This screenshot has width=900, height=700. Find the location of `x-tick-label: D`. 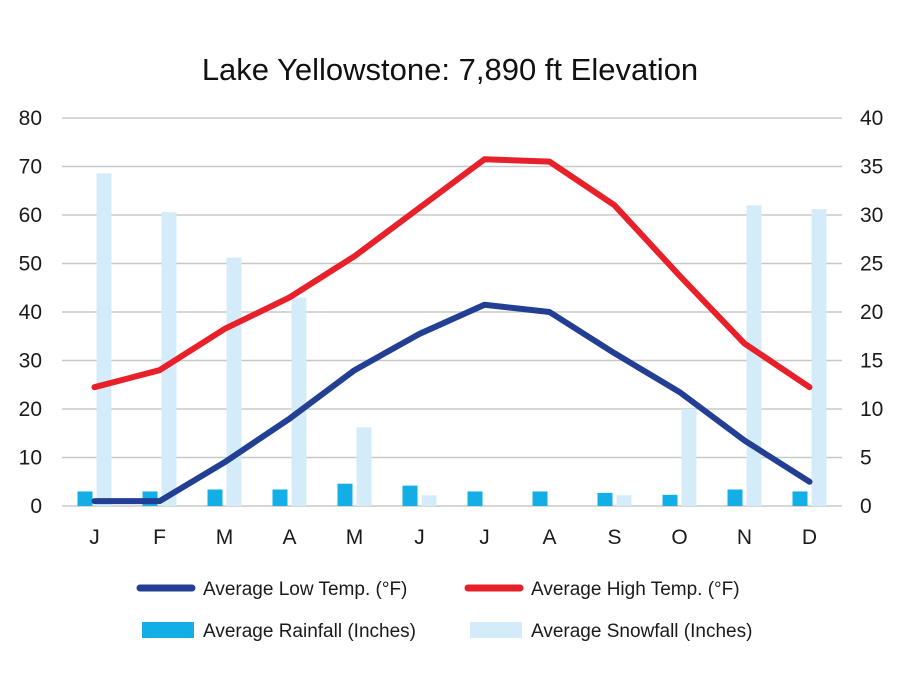

x-tick-label: D is located at coordinates (809, 537).